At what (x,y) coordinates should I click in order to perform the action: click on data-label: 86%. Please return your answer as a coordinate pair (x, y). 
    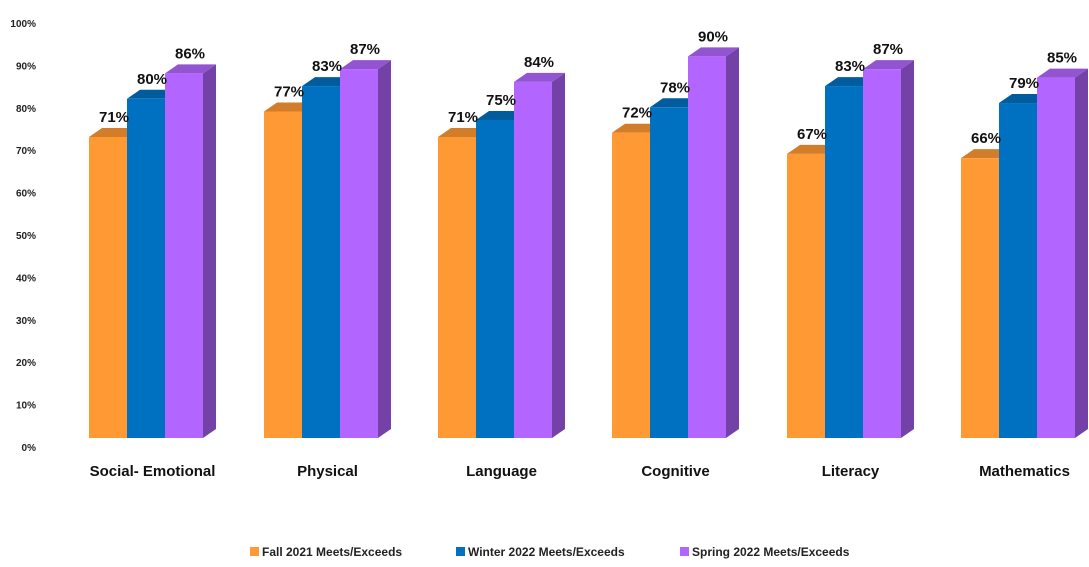
    Looking at the image, I should click on (190, 53).